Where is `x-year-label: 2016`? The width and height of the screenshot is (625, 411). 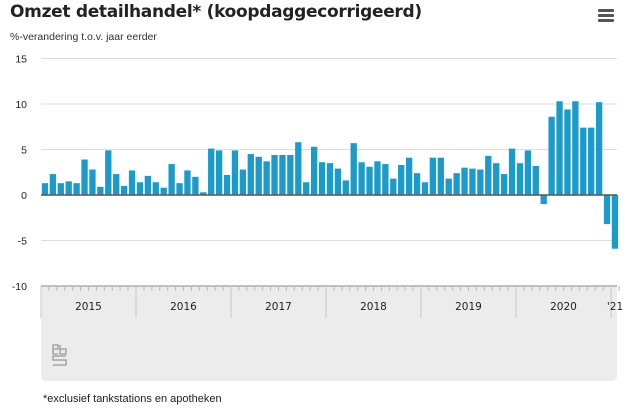
x-year-label: 2016 is located at coordinates (183, 307).